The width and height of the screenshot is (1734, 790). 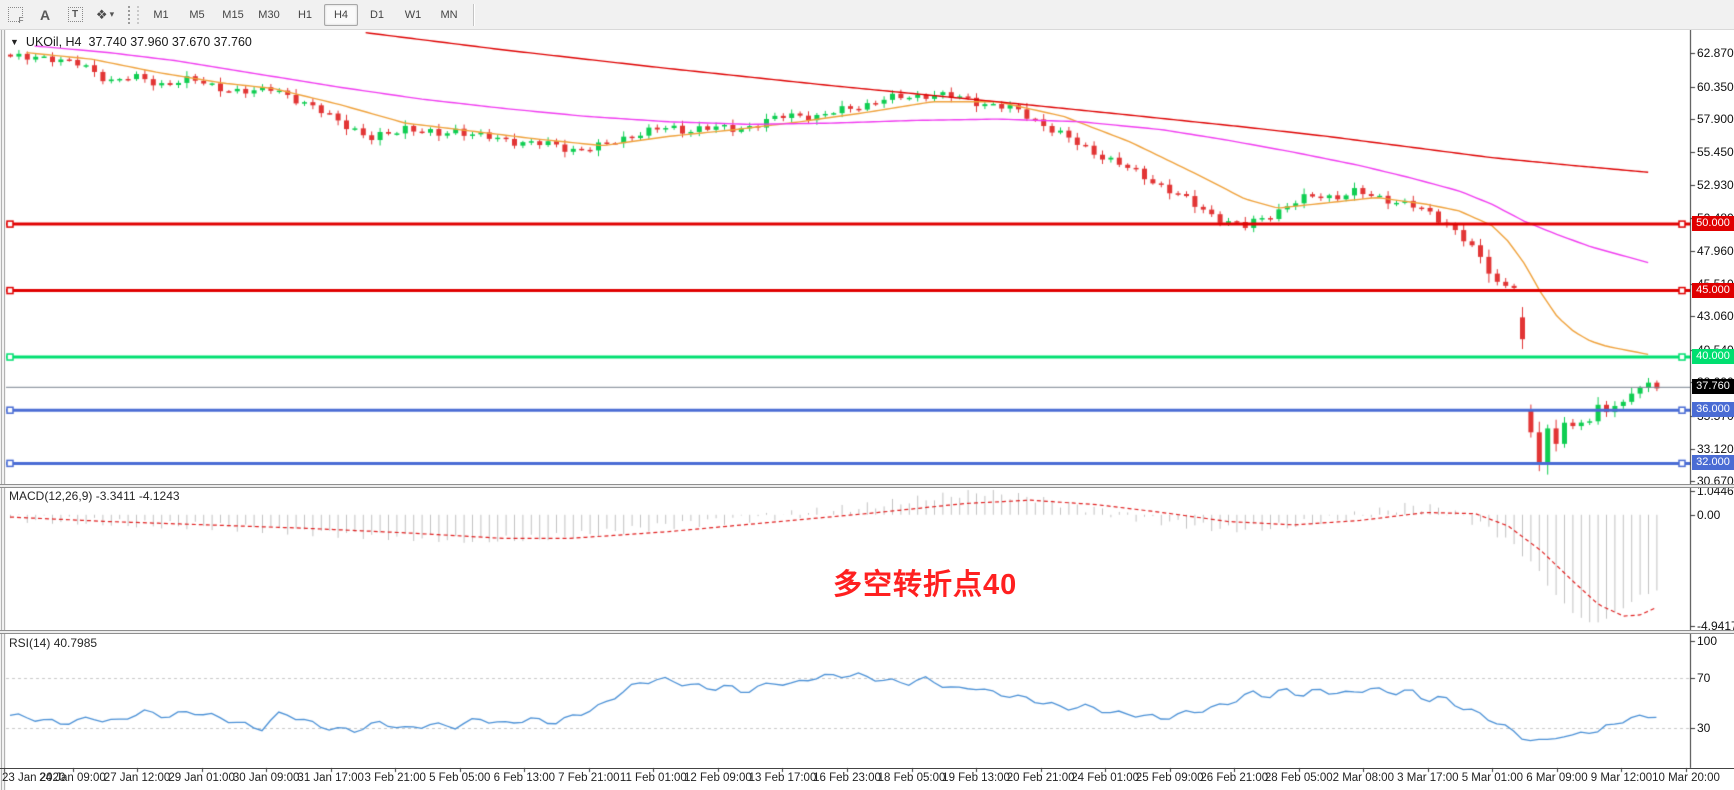 What do you see at coordinates (976, 778) in the screenshot?
I see `time-axis-label: 19 Feb 13:00` at bounding box center [976, 778].